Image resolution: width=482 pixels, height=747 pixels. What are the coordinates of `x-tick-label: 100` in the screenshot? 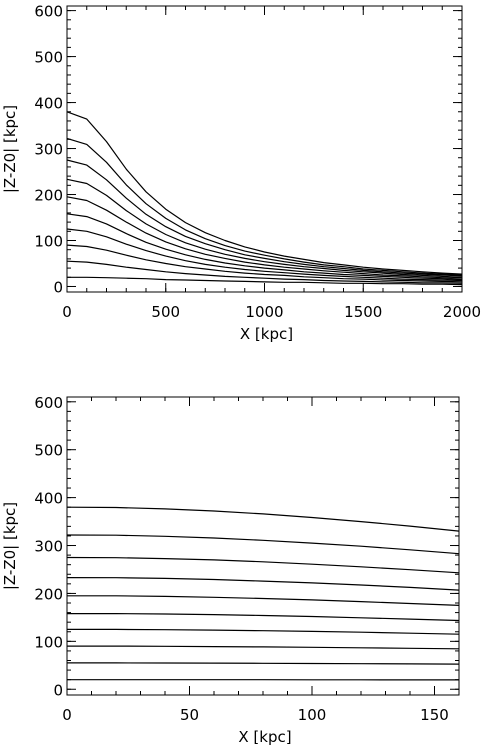 It's located at (312, 715).